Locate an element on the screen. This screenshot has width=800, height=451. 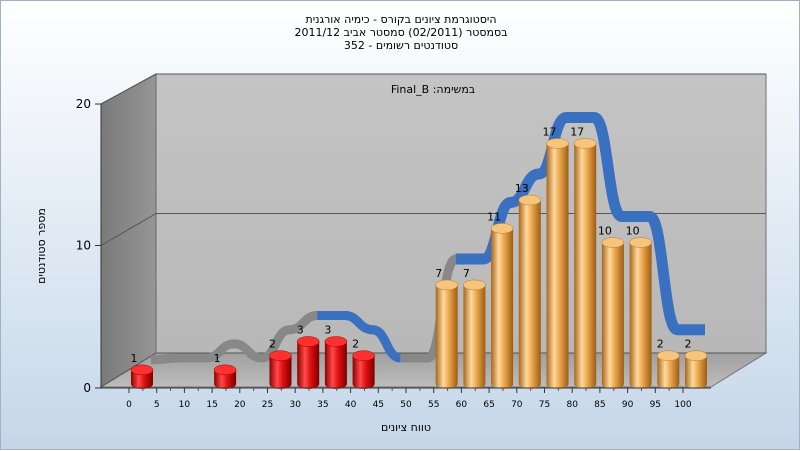
x-tick-label: 15 is located at coordinates (211, 405).